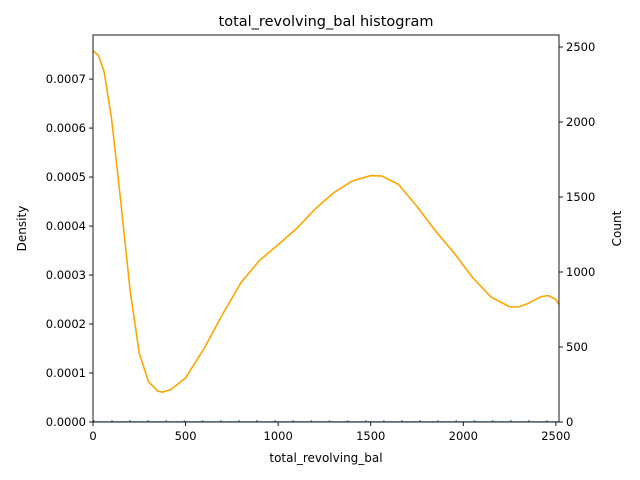  I want to click on x-tick-label: 1500, so click(370, 436).